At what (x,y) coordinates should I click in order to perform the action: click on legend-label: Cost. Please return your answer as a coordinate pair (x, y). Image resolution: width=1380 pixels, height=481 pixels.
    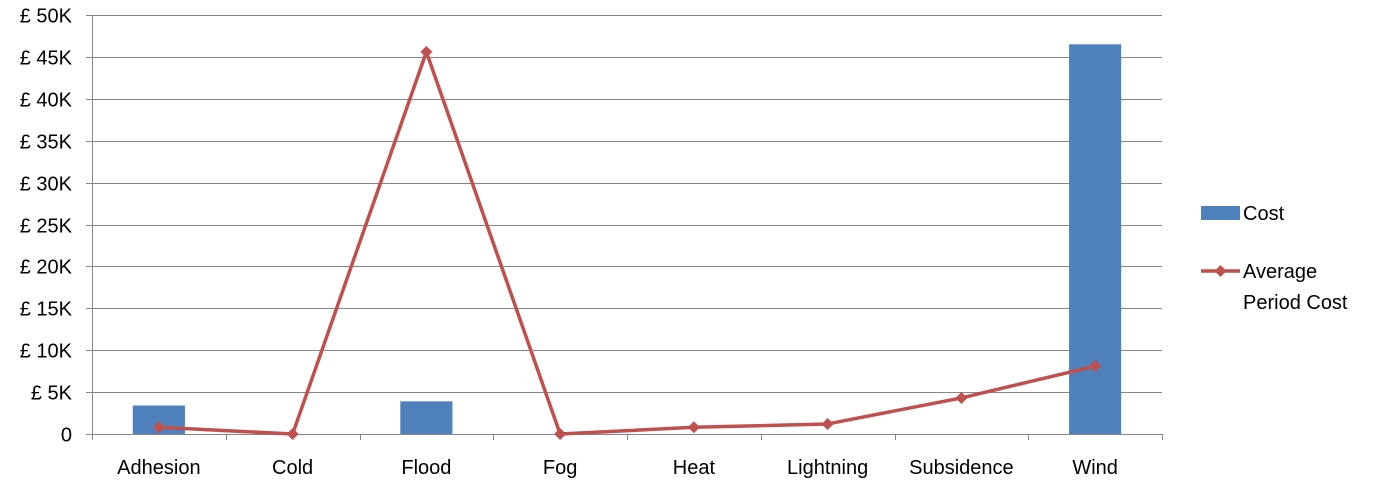
    Looking at the image, I should click on (1264, 214).